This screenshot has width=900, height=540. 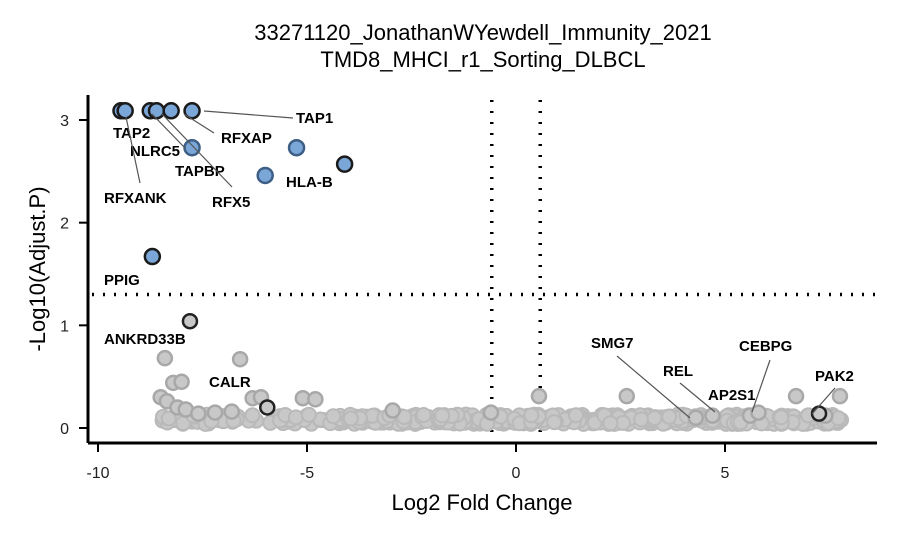 I want to click on labeled-point-cebpg, so click(x=758, y=412).